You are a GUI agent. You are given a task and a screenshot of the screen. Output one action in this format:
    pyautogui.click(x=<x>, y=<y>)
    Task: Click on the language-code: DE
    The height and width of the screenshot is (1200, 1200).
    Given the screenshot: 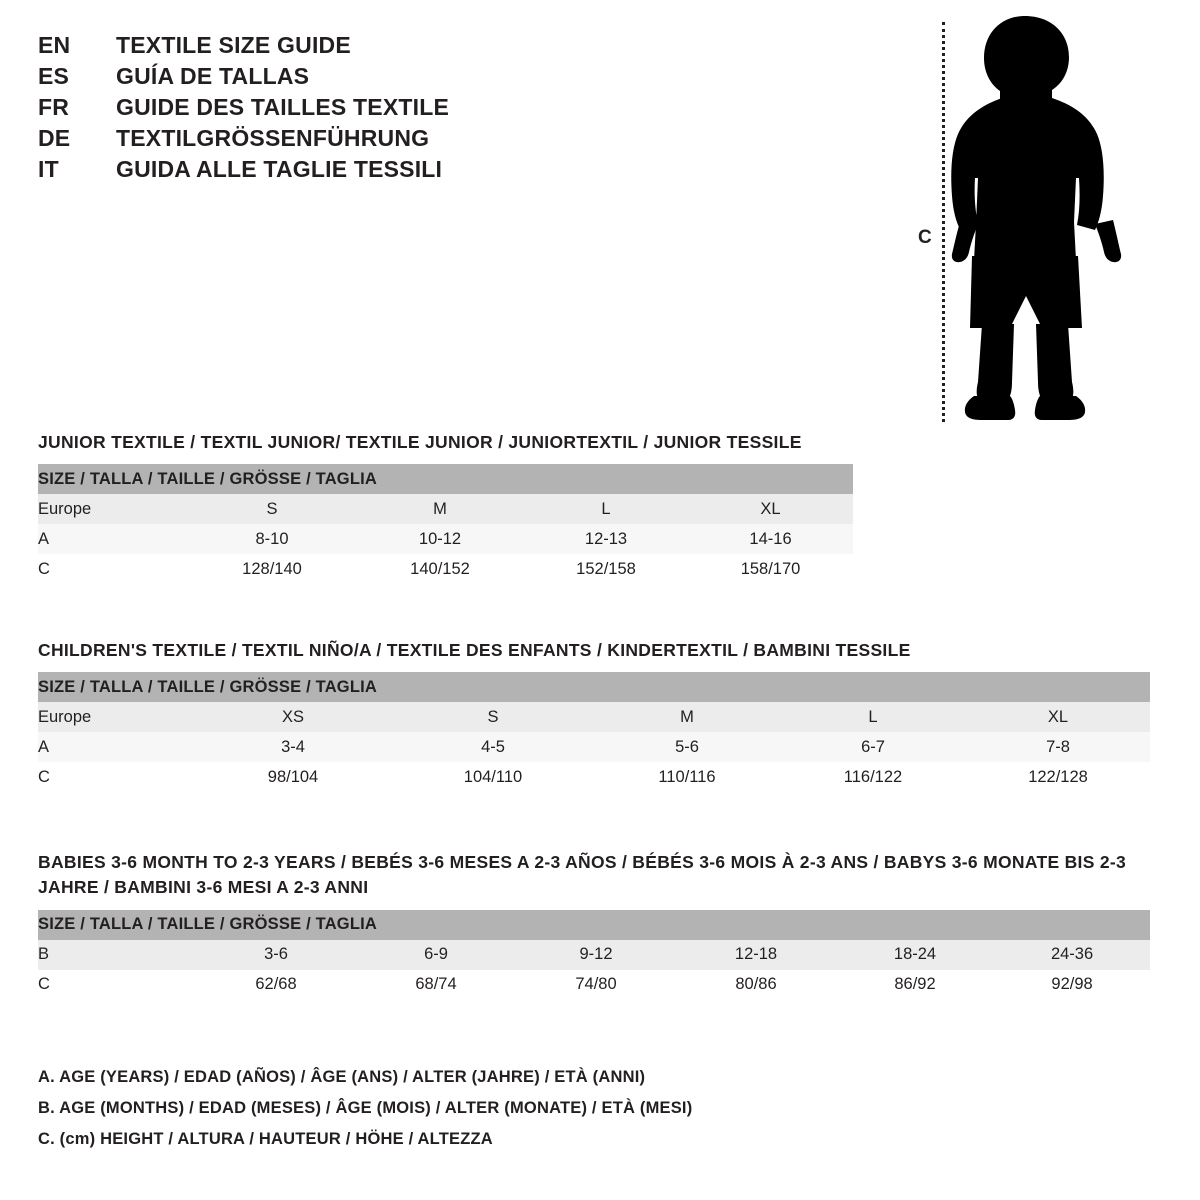 What is the action you would take?
    pyautogui.click(x=54, y=138)
    